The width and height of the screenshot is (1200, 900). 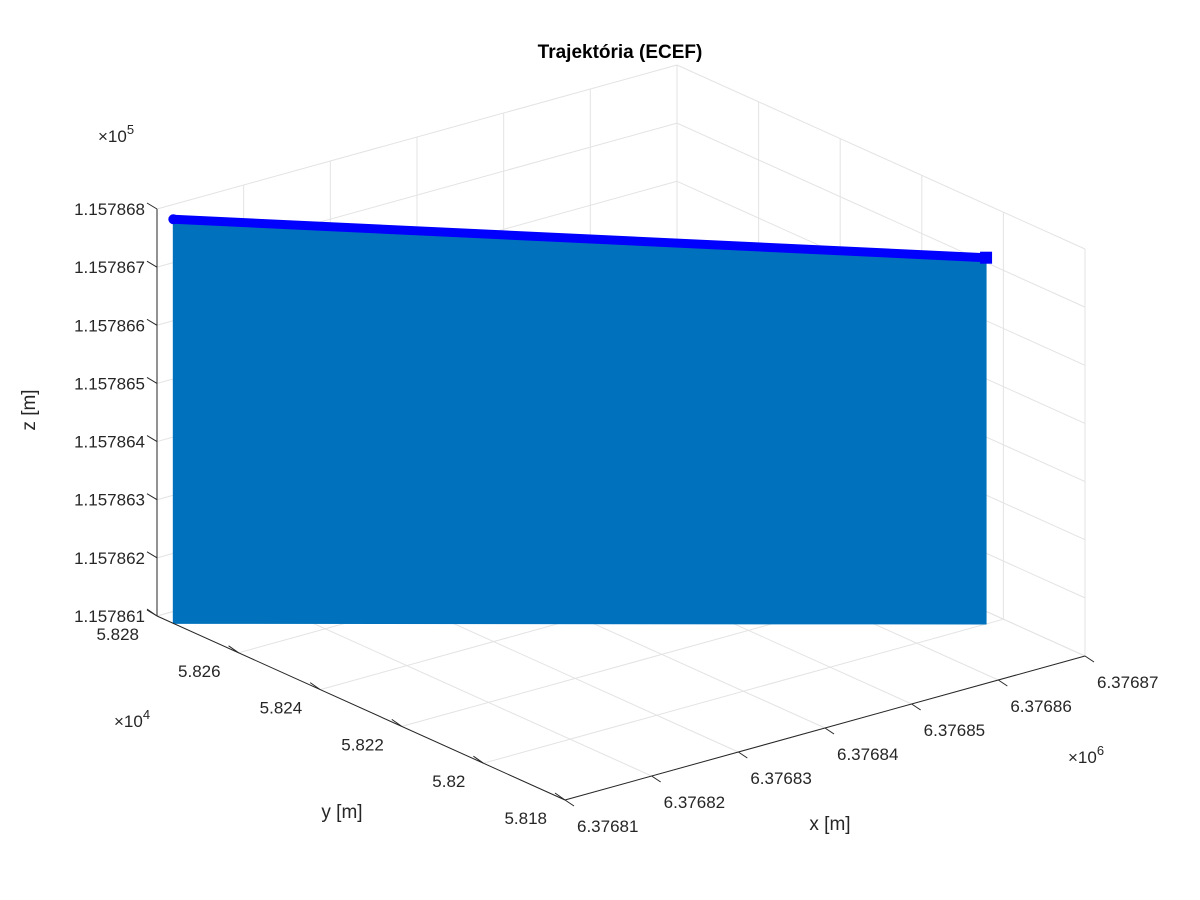 I want to click on grid-back-z, so click(x=417, y=137).